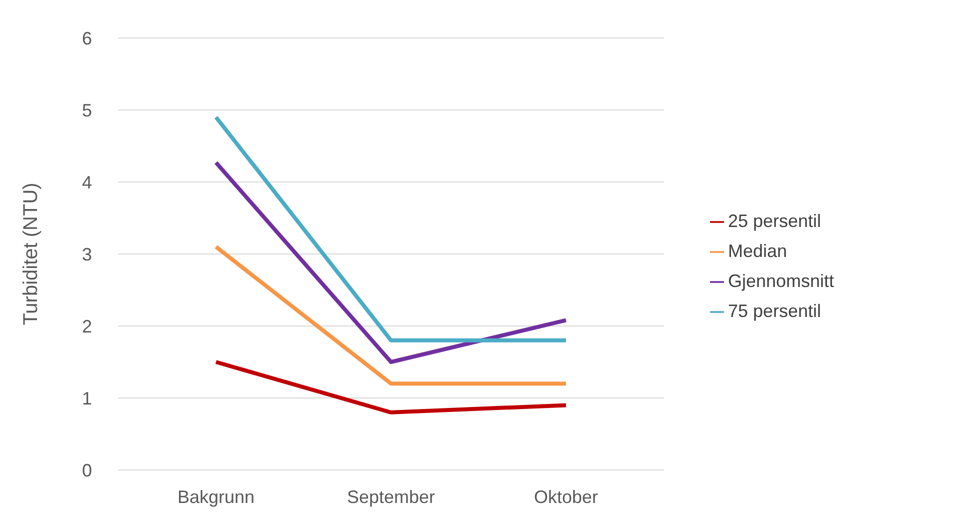  I want to click on legend-label: 25 persentil, so click(775, 220).